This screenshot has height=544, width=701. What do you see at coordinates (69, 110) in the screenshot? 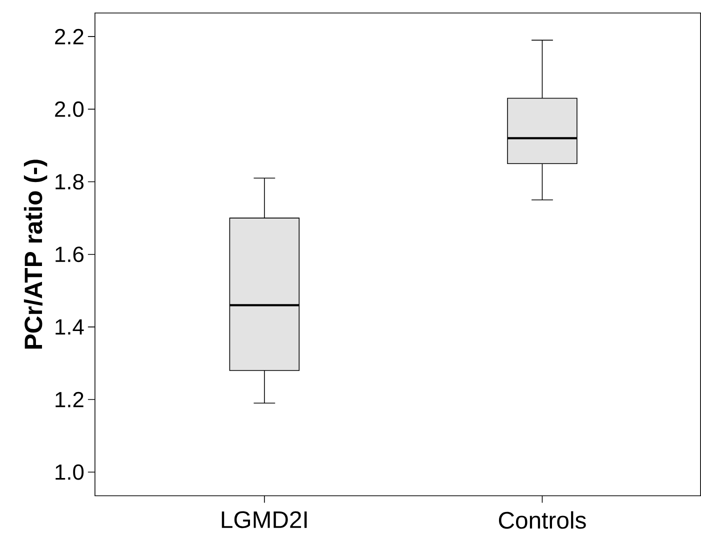
I see `y-tick-label: 2.0` at bounding box center [69, 110].